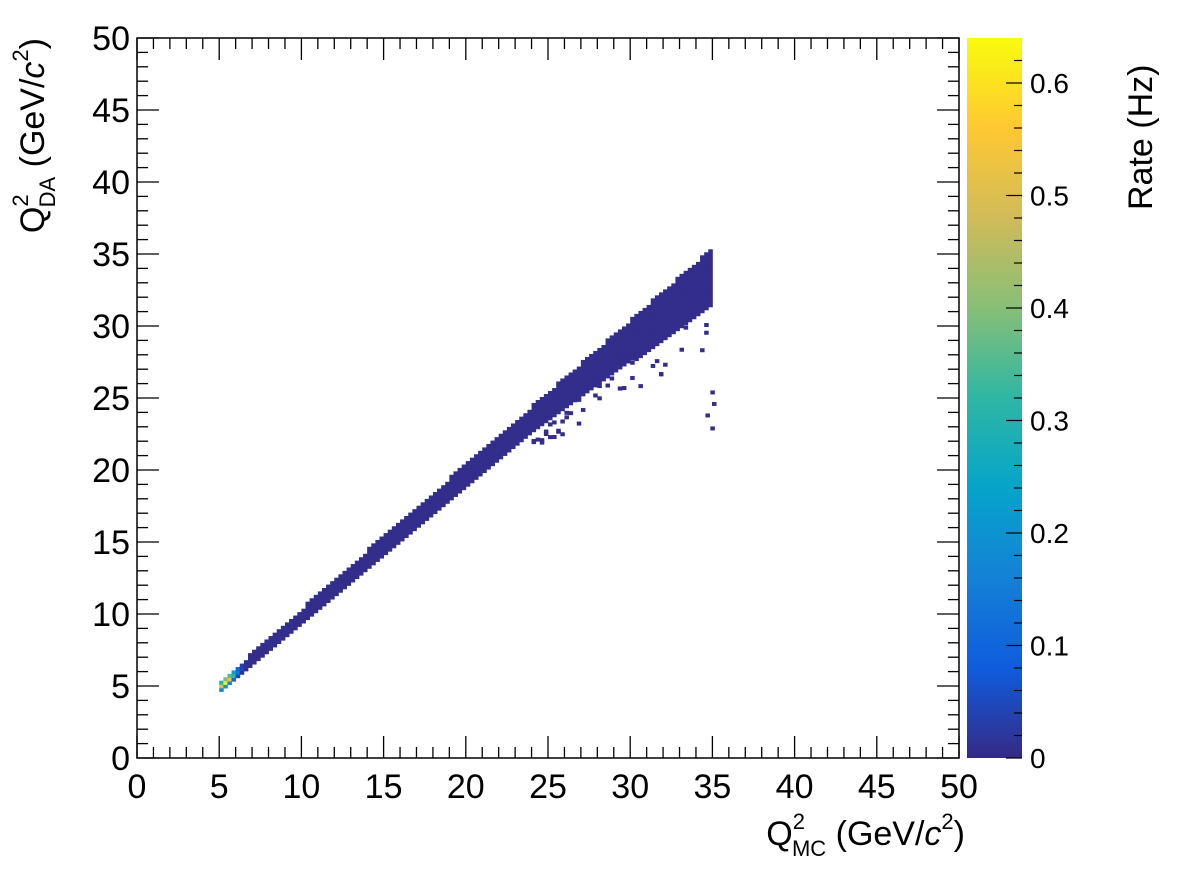 This screenshot has height=881, width=1177. I want to click on x-tick-label: 5, so click(219, 787).